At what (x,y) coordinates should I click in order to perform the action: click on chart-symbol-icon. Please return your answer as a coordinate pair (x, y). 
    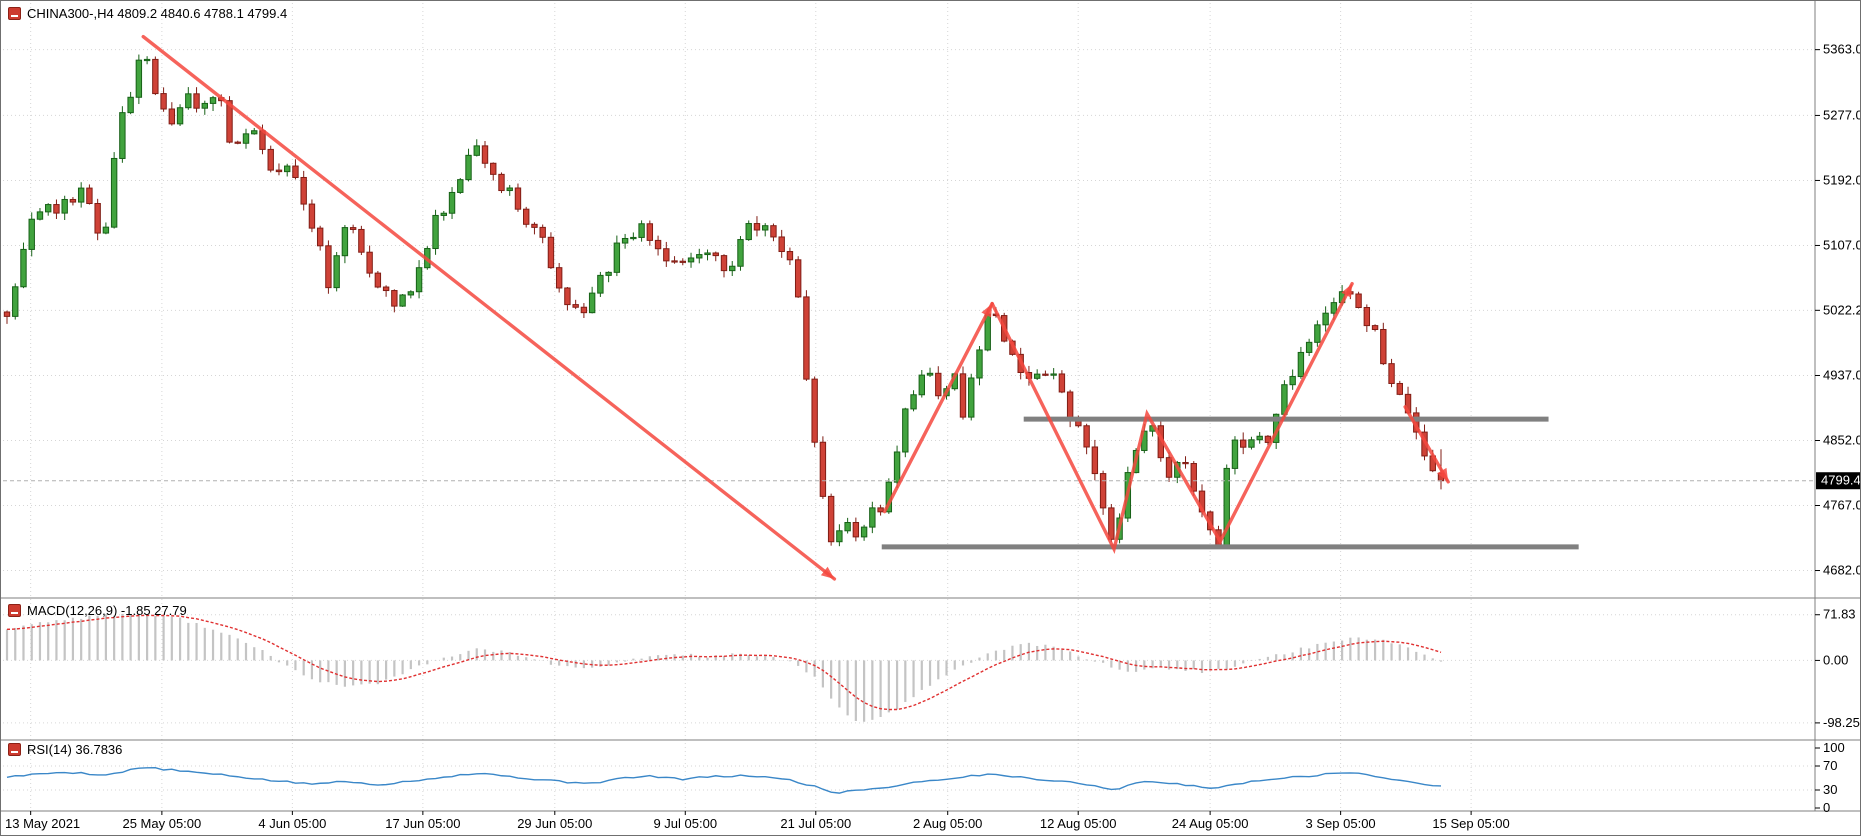
    Looking at the image, I should click on (14, 13).